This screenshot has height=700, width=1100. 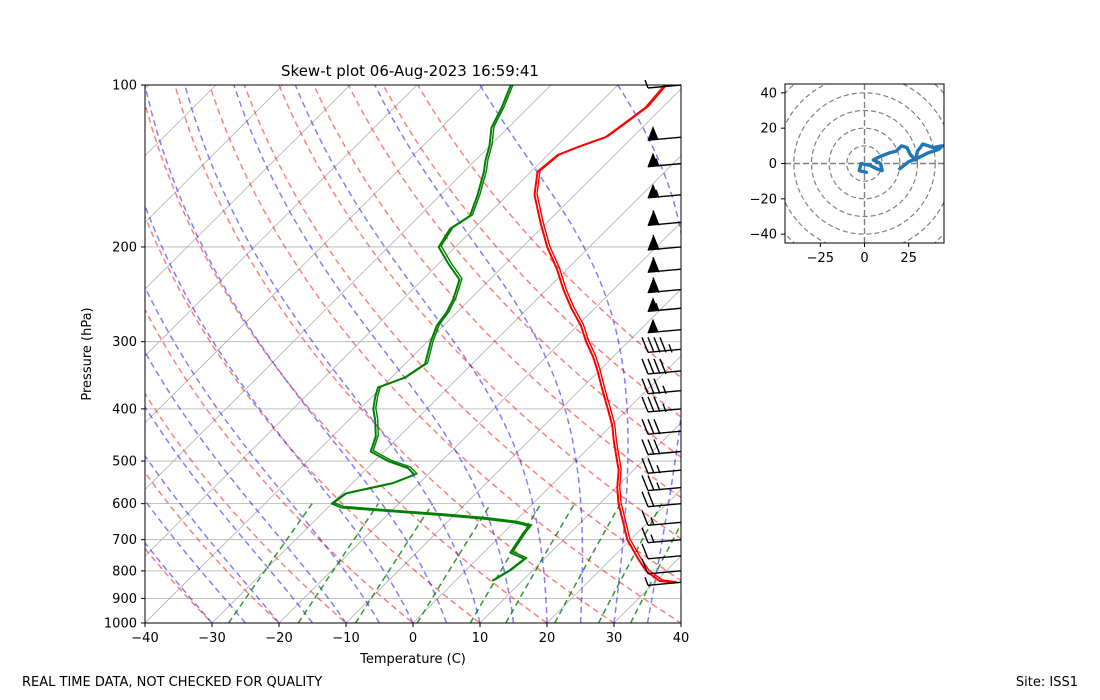 I want to click on x-tick-label: 30, so click(x=614, y=638).